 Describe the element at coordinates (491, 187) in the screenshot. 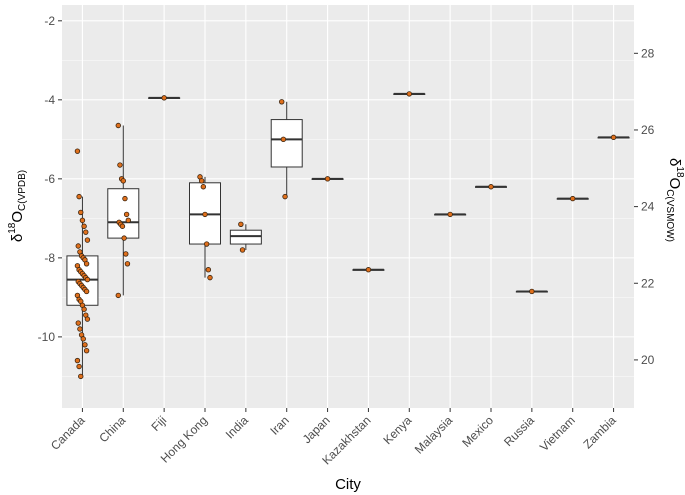

I see `data-point-mexico` at that location.